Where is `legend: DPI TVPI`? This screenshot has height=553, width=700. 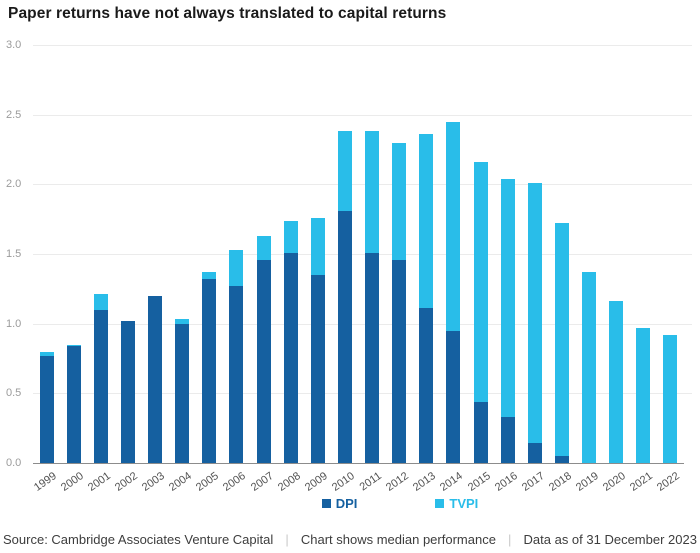
legend: DPI TVPI is located at coordinates (375, 503).